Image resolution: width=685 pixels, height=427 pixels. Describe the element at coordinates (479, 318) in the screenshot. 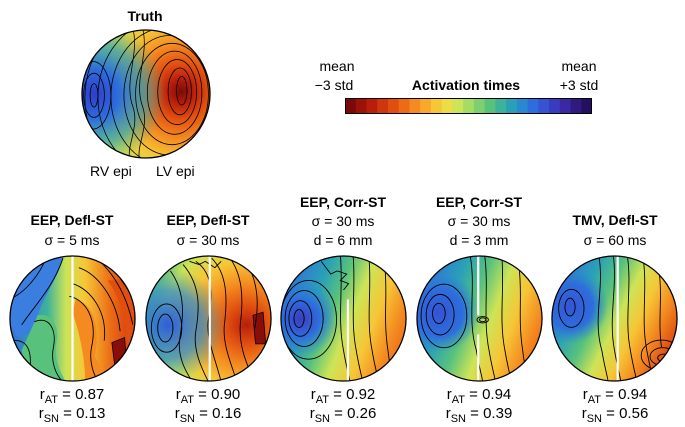

I see `panel-4-map` at that location.